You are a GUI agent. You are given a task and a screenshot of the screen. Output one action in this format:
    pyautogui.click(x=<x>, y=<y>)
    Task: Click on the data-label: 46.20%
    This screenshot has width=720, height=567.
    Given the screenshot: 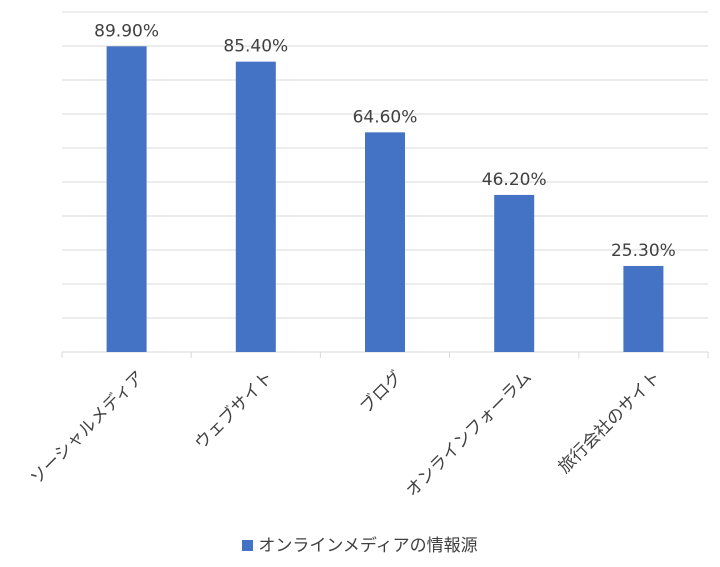 What is the action you would take?
    pyautogui.click(x=514, y=180)
    